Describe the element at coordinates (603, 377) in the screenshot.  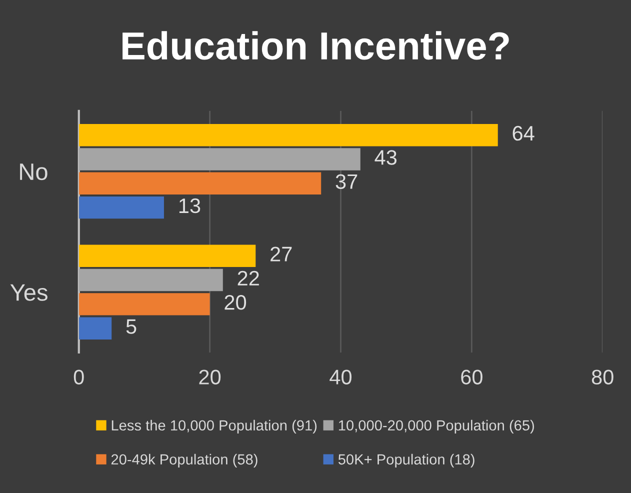
I see `x-tick-label: 80` at that location.